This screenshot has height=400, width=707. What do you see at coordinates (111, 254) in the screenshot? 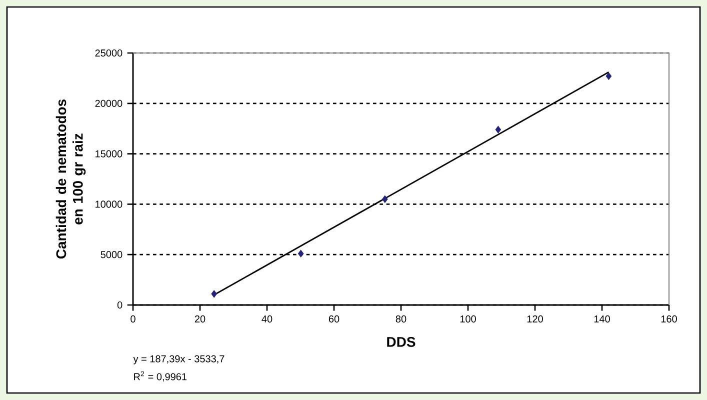
I see `y-tick-label: 5000` at bounding box center [111, 254].